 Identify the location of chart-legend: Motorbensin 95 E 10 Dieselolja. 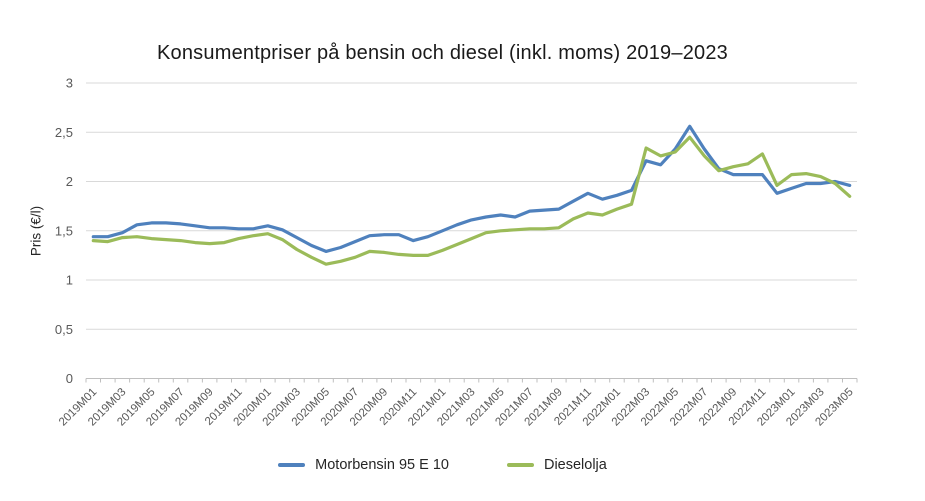
(442, 465).